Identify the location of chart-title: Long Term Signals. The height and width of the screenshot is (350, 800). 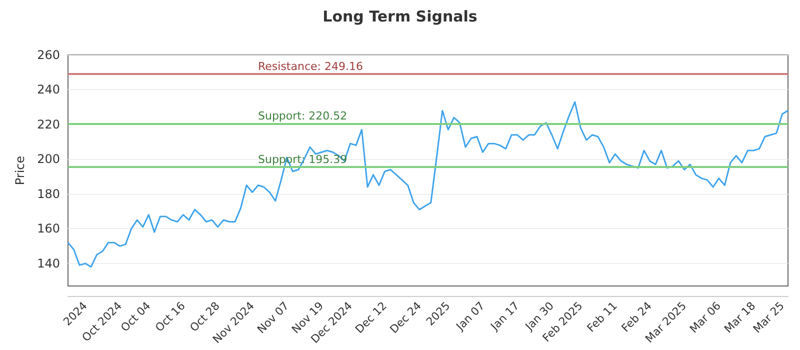
(400, 17).